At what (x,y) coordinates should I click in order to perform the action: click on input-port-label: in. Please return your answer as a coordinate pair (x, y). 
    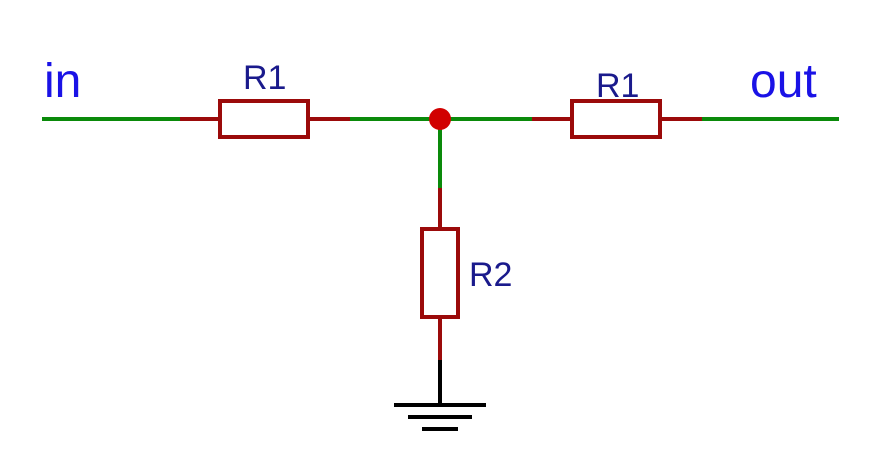
    Looking at the image, I should click on (62, 81).